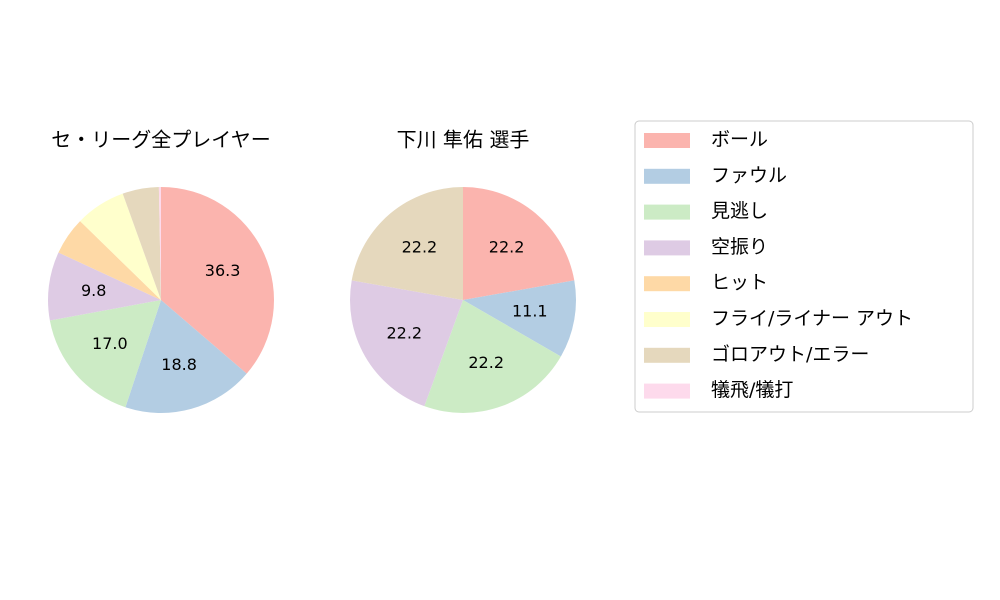  I want to click on slice-label: 36.3, so click(223, 270).